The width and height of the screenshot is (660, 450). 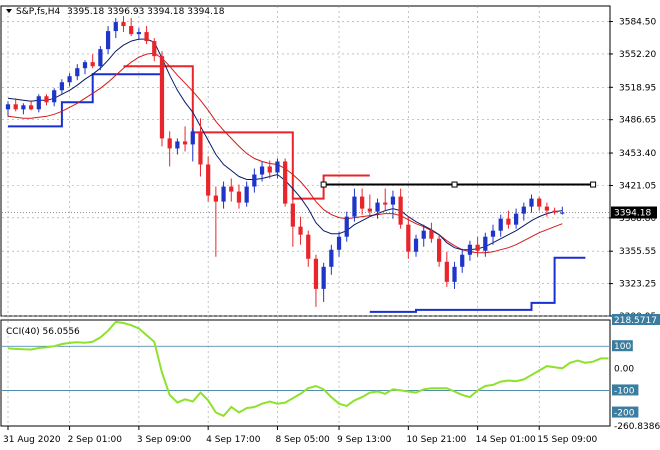 What do you see at coordinates (43, 332) in the screenshot?
I see `cci-indicator-label: CCI(40) 56.0556` at bounding box center [43, 332].